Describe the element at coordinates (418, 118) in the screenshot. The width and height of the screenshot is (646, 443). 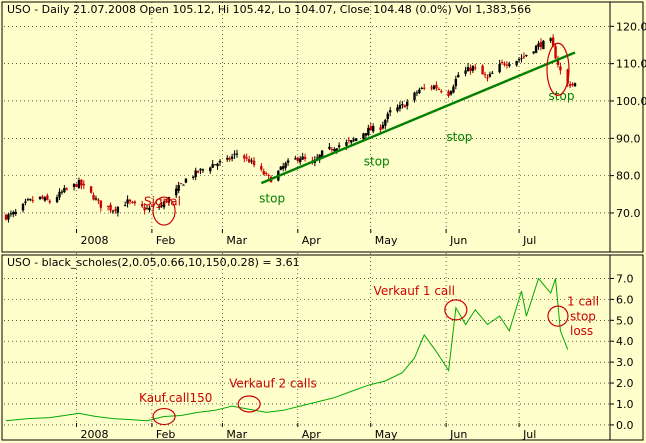
I see `price-trendline` at that location.